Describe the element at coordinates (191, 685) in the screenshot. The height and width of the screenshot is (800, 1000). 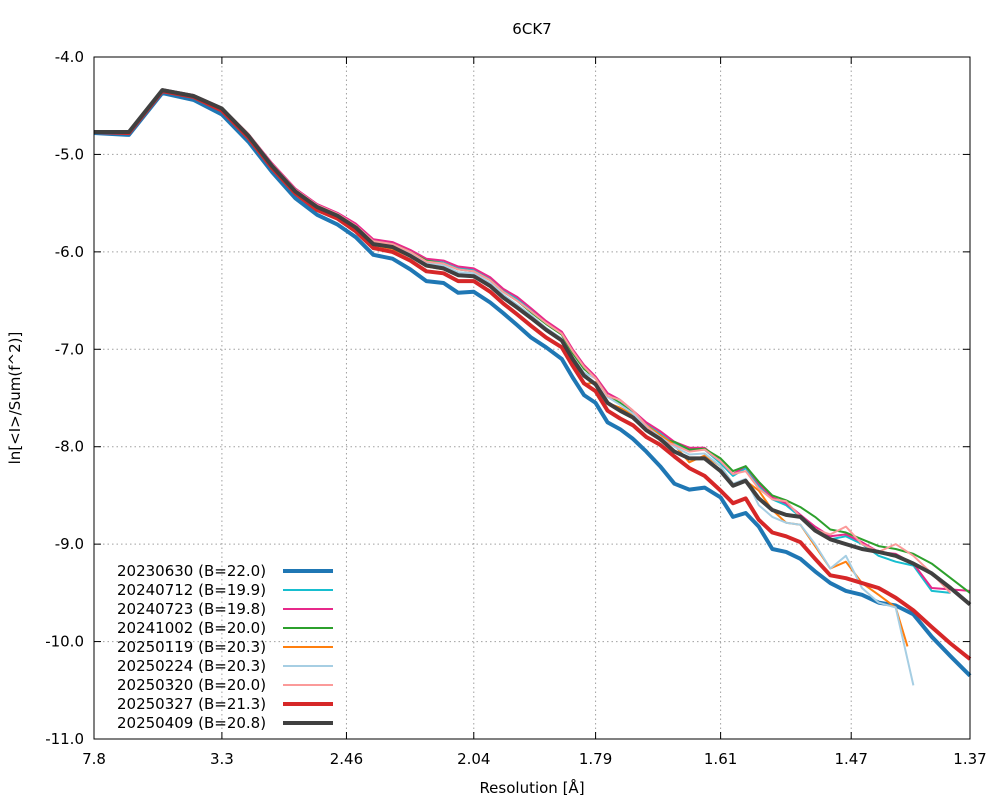
I see `legend-label: 20250320 (B=20.0)` at that location.